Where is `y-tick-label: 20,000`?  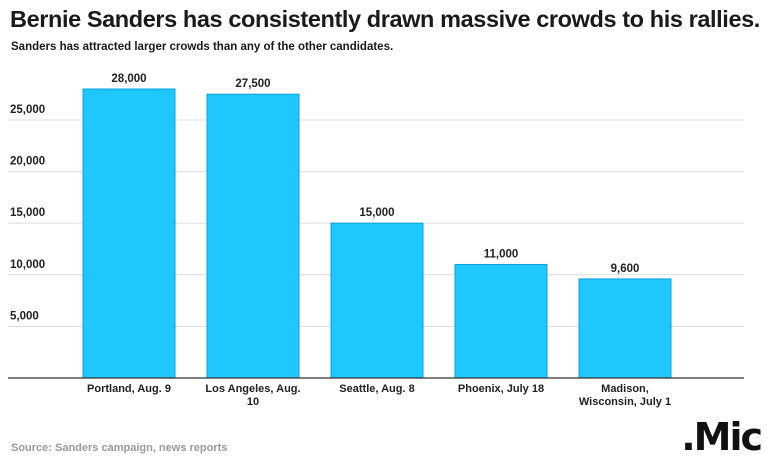
y-tick-label: 20,000 is located at coordinates (27, 162).